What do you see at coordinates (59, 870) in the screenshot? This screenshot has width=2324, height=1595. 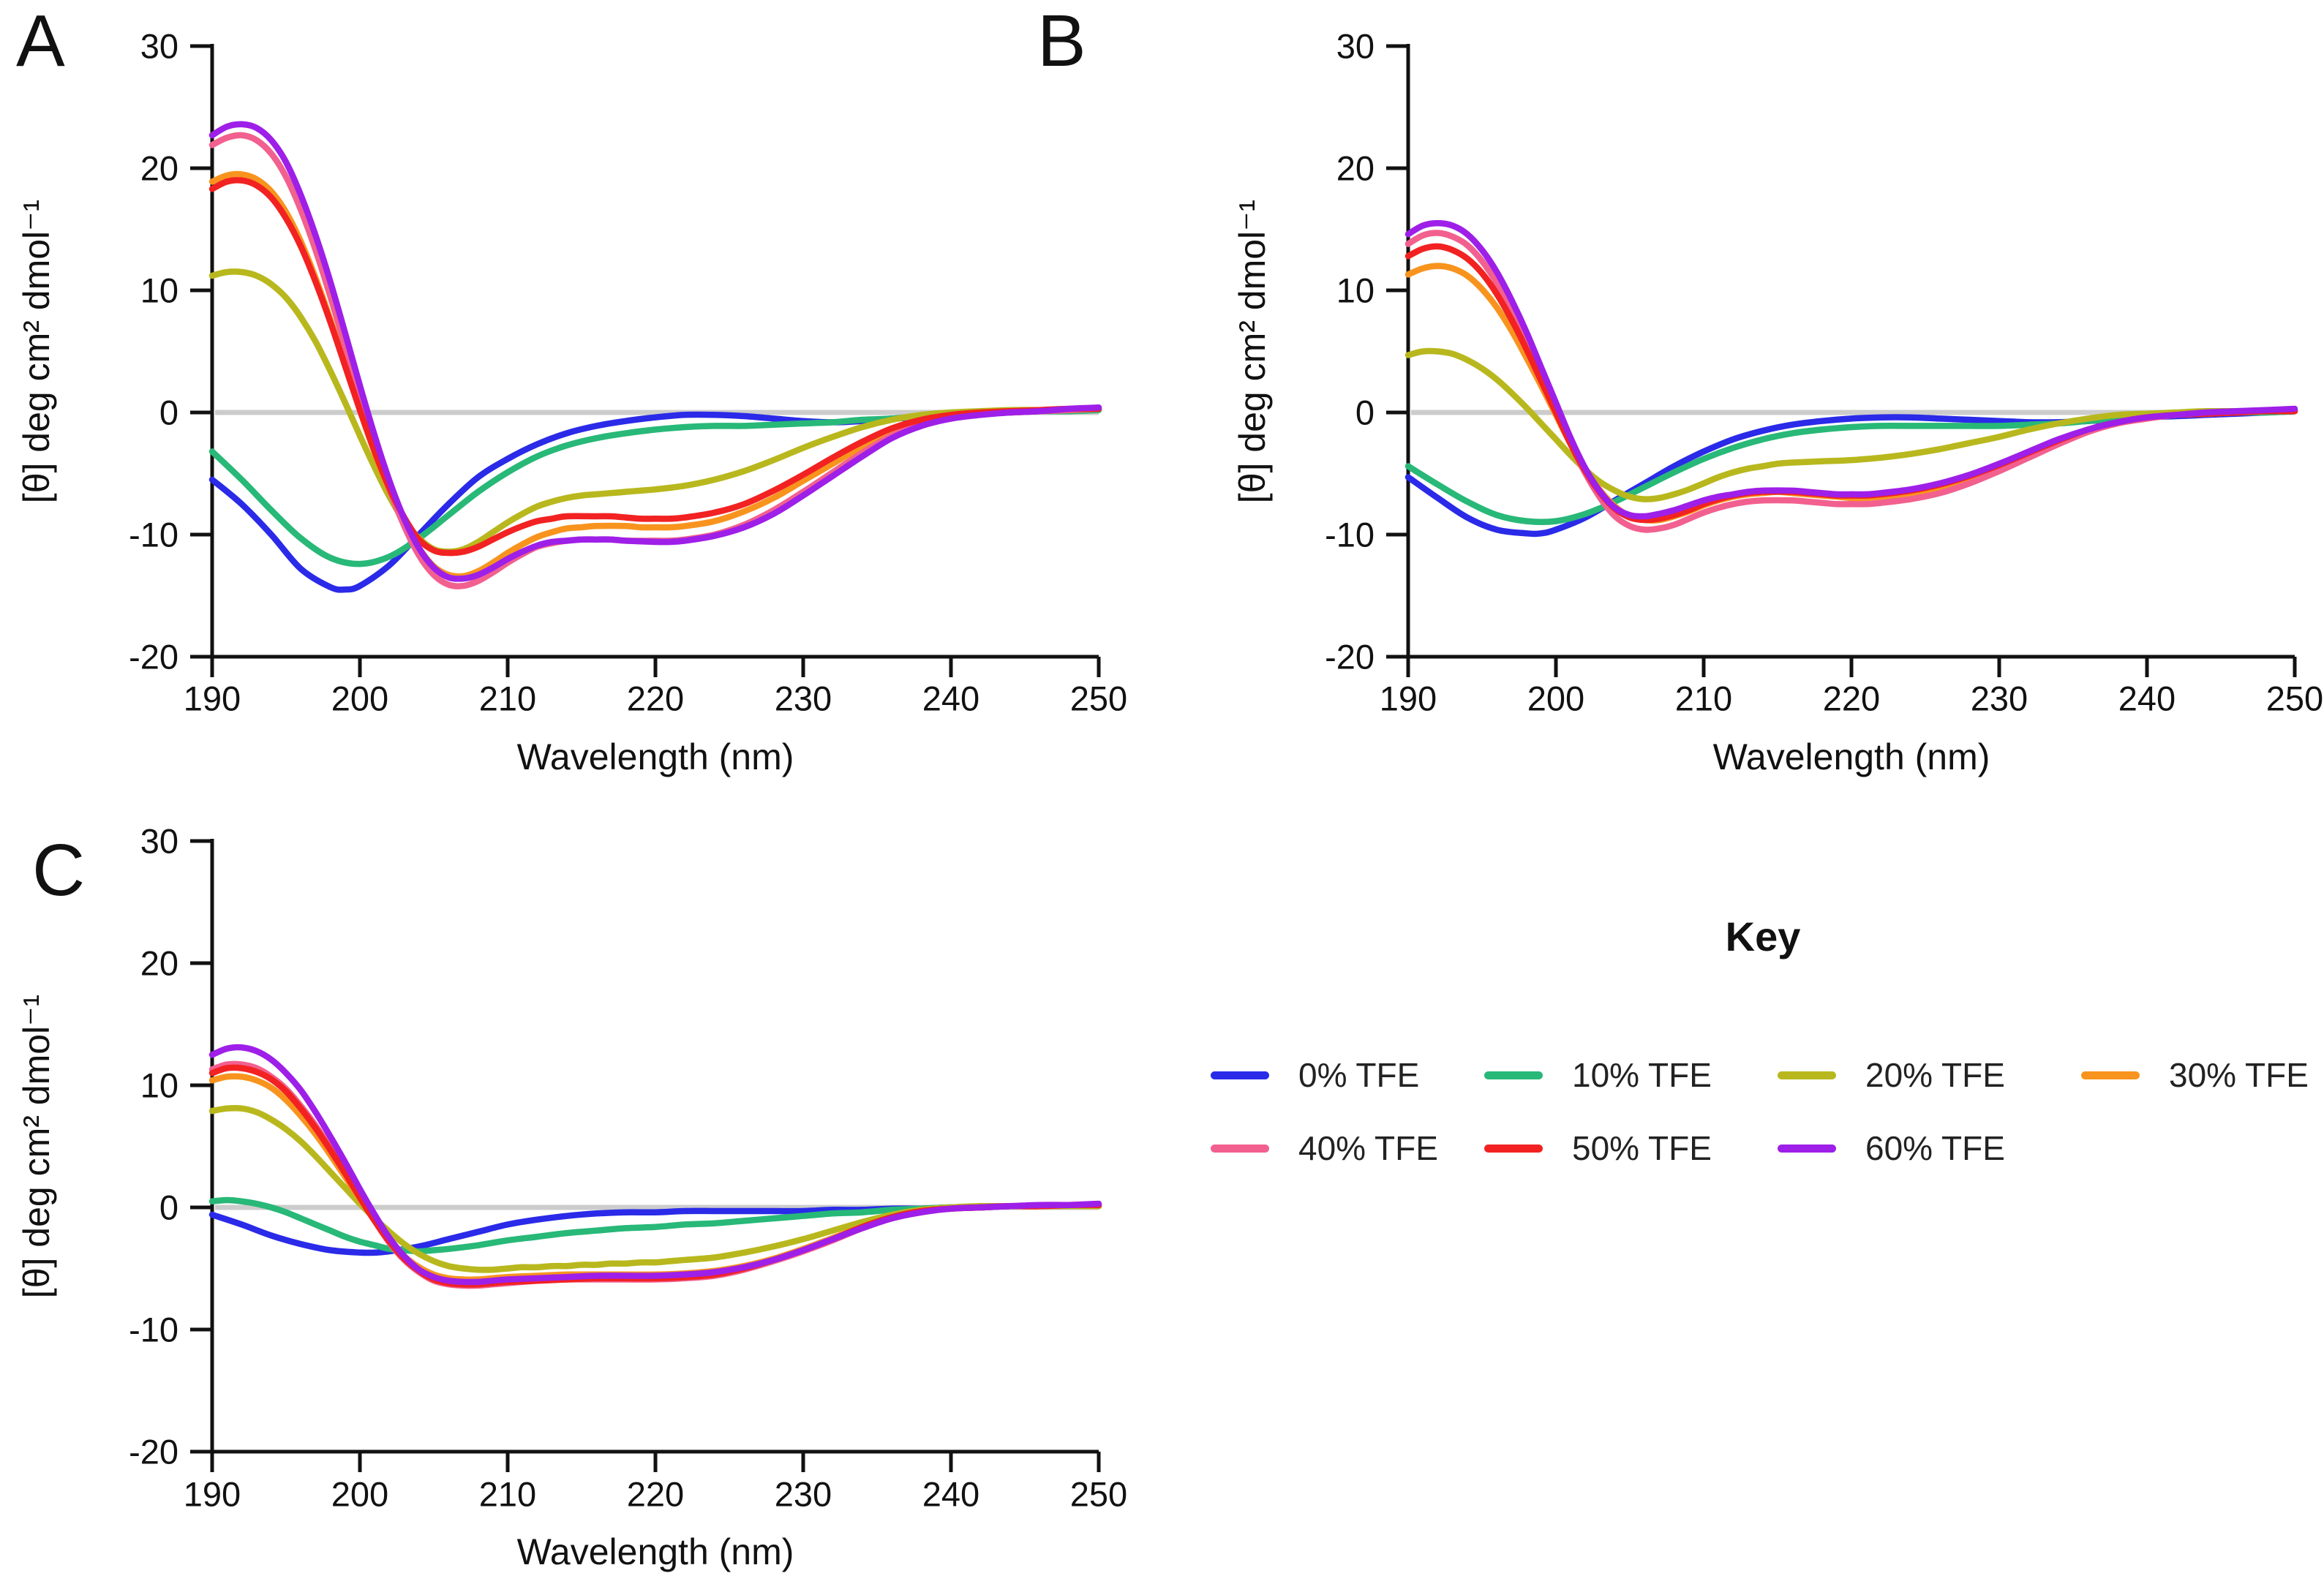 I see `panel-c-label: C` at bounding box center [59, 870].